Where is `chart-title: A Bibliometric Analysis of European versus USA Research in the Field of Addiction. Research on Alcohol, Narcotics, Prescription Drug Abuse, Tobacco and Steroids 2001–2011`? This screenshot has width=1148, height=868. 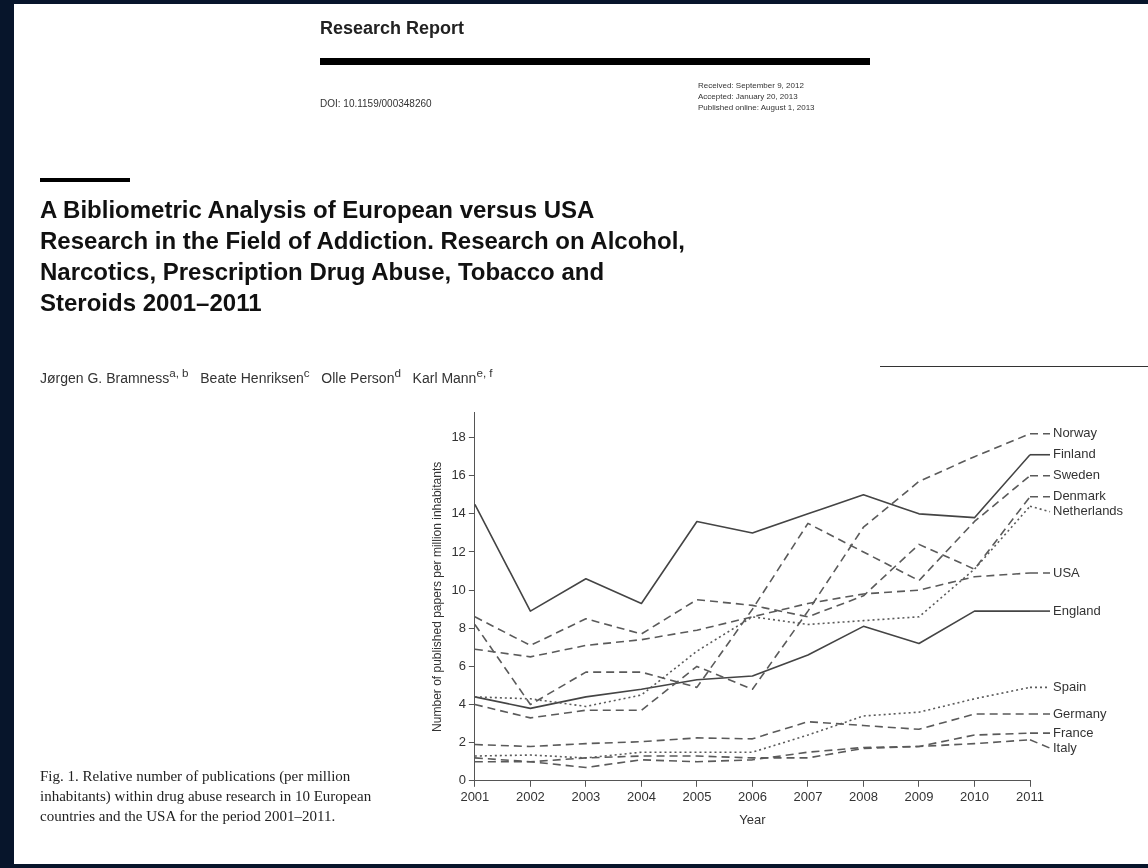
chart-title: A Bibliometric Analysis of European versus USA Research in the Field of Addiction. Research on Alcohol, Narcotics, Prescription Drug Abuse, Tobacco and Steroids 2001–2011 is located at coordinates (363, 256).